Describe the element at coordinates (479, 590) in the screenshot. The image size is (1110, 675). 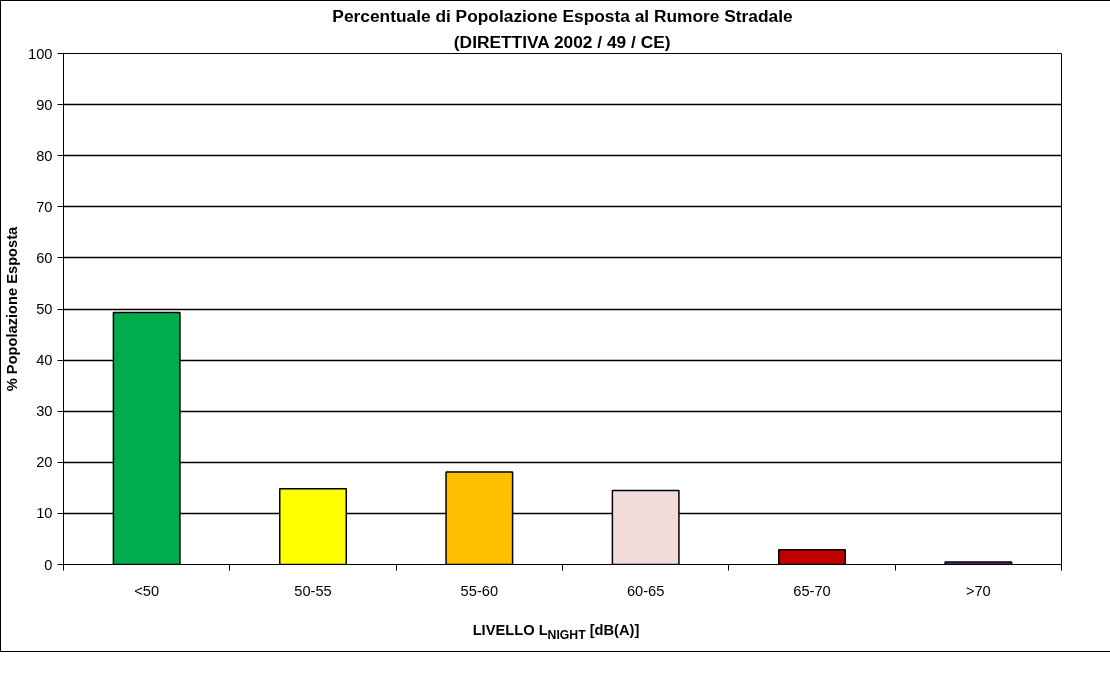
I see `x-tick-label: 55-60` at that location.